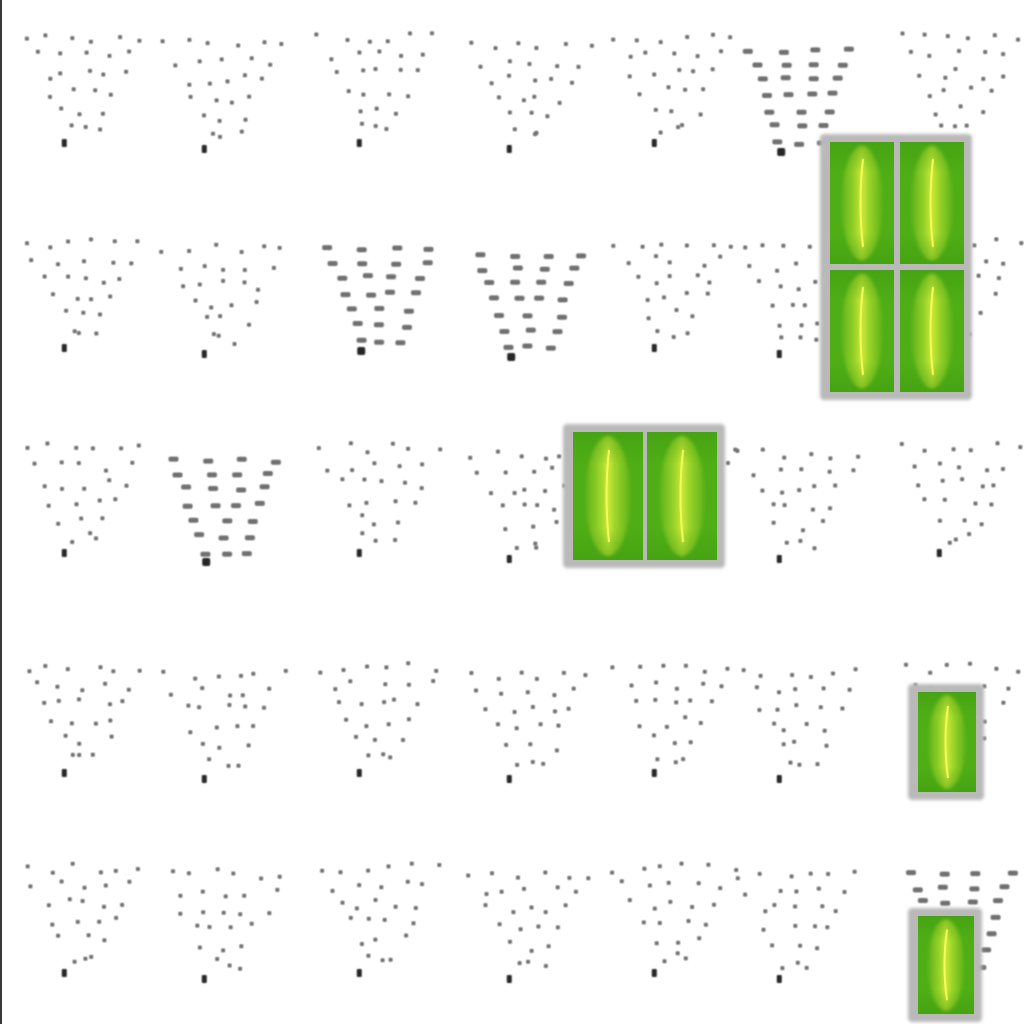  I want to click on plot-r5-c1-seed-dot-cluster, so click(79, 917).